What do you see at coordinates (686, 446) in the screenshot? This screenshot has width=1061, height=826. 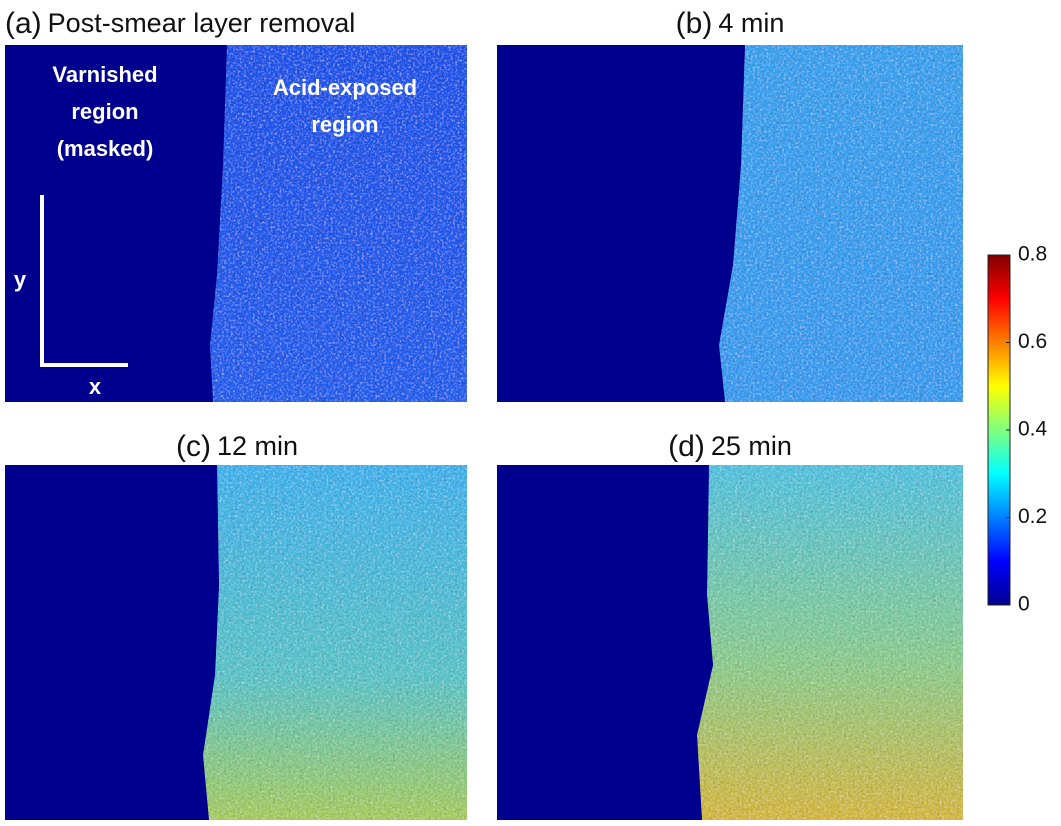 I see `panel-label: (d)` at bounding box center [686, 446].